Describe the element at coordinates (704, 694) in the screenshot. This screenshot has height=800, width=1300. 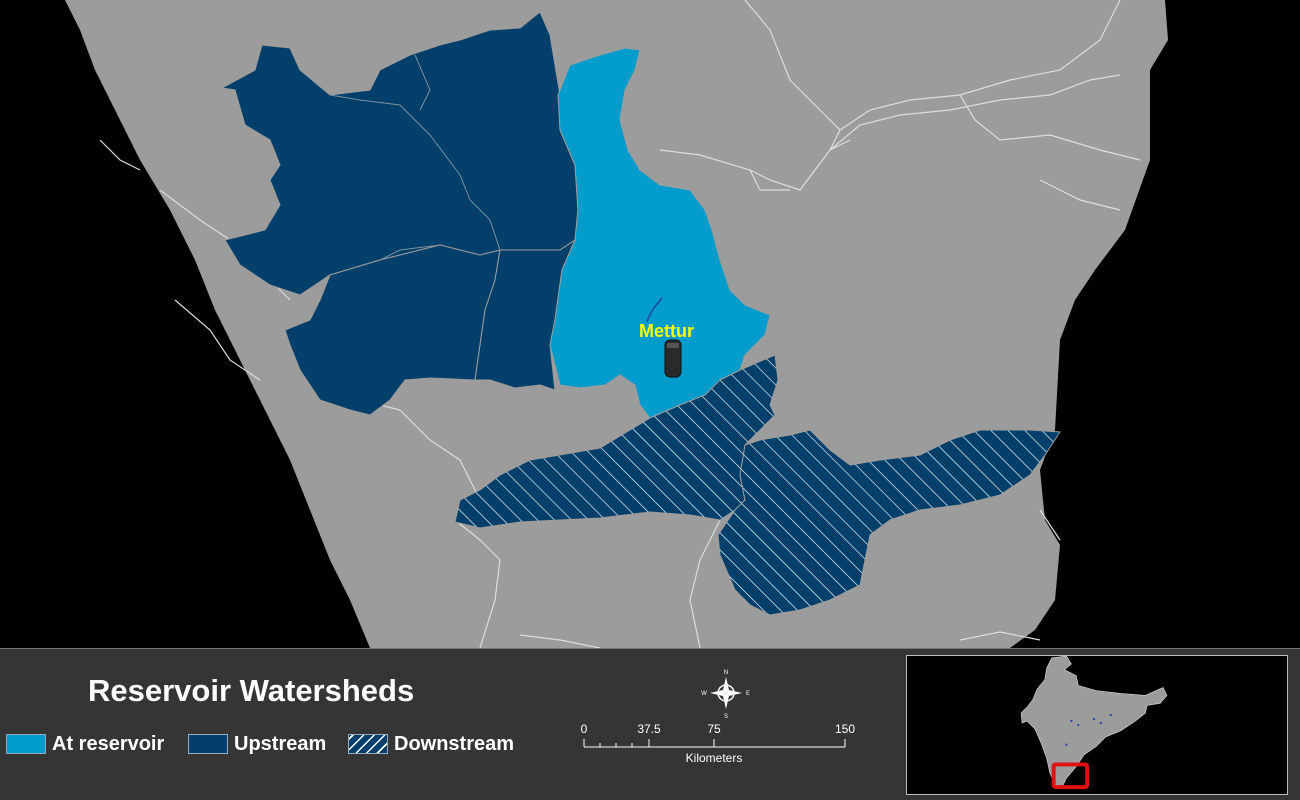
I see `west-label: W` at that location.